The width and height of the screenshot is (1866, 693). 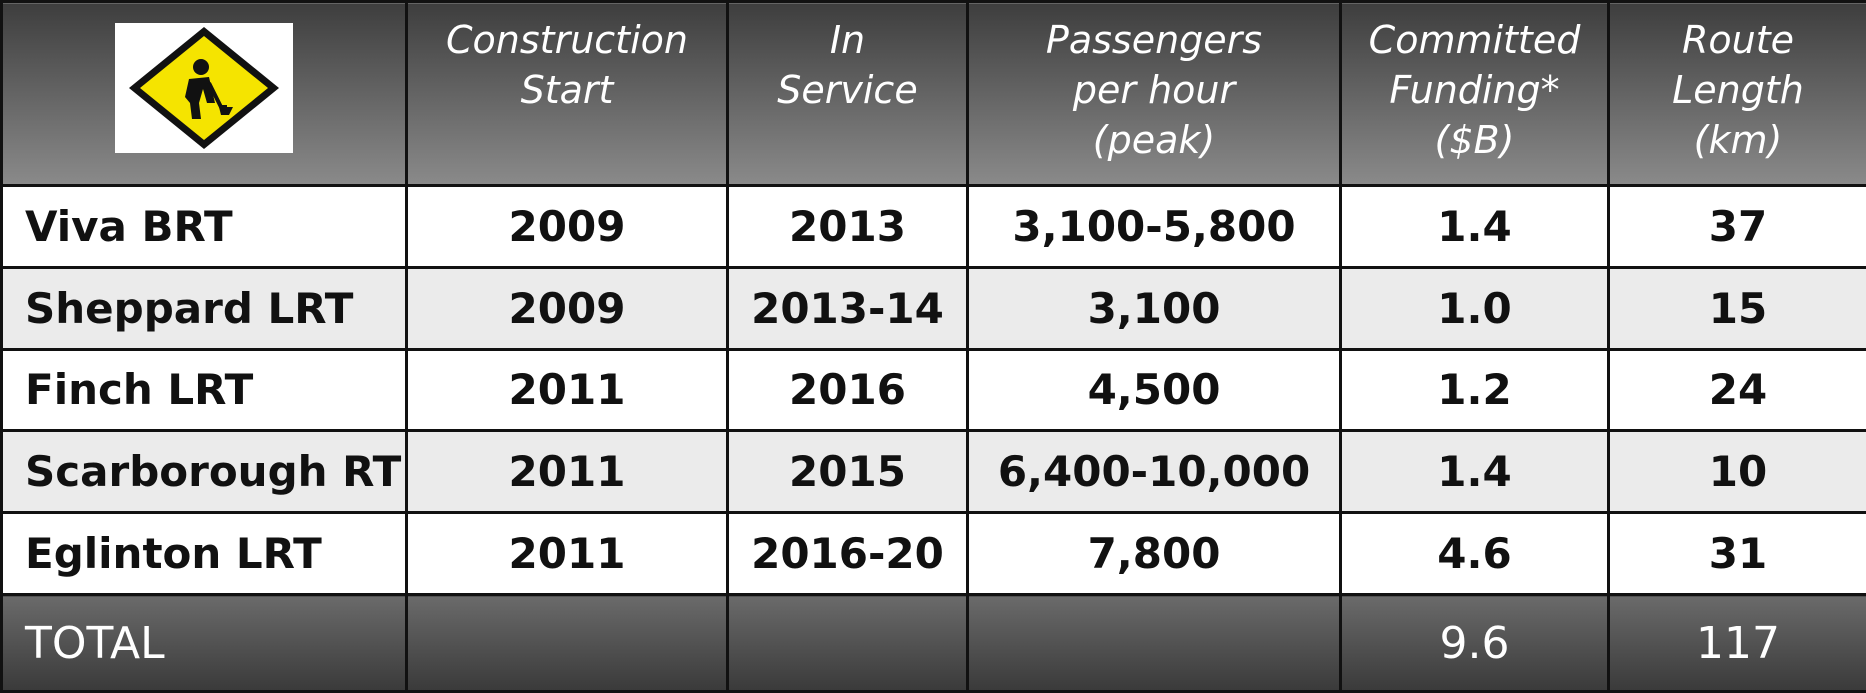 I want to click on cell: 6,400-10,000, so click(x=1154, y=472).